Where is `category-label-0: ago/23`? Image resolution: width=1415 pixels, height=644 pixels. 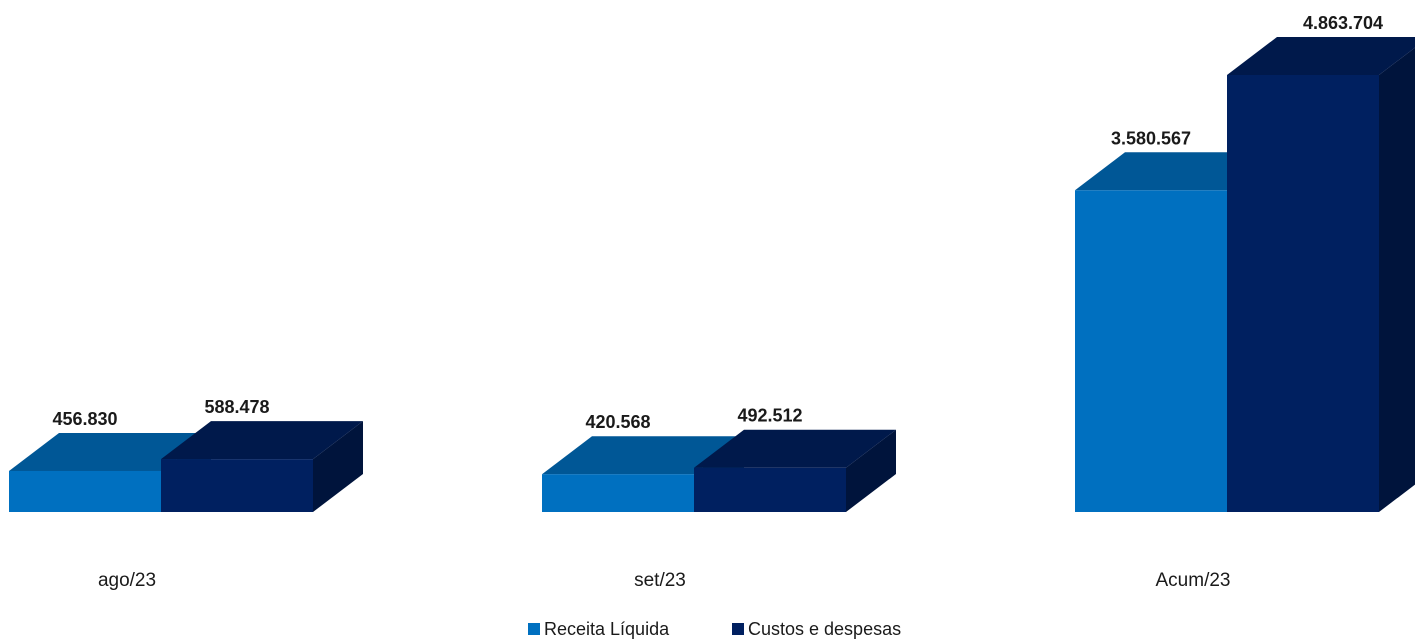
category-label-0: ago/23 is located at coordinates (127, 580).